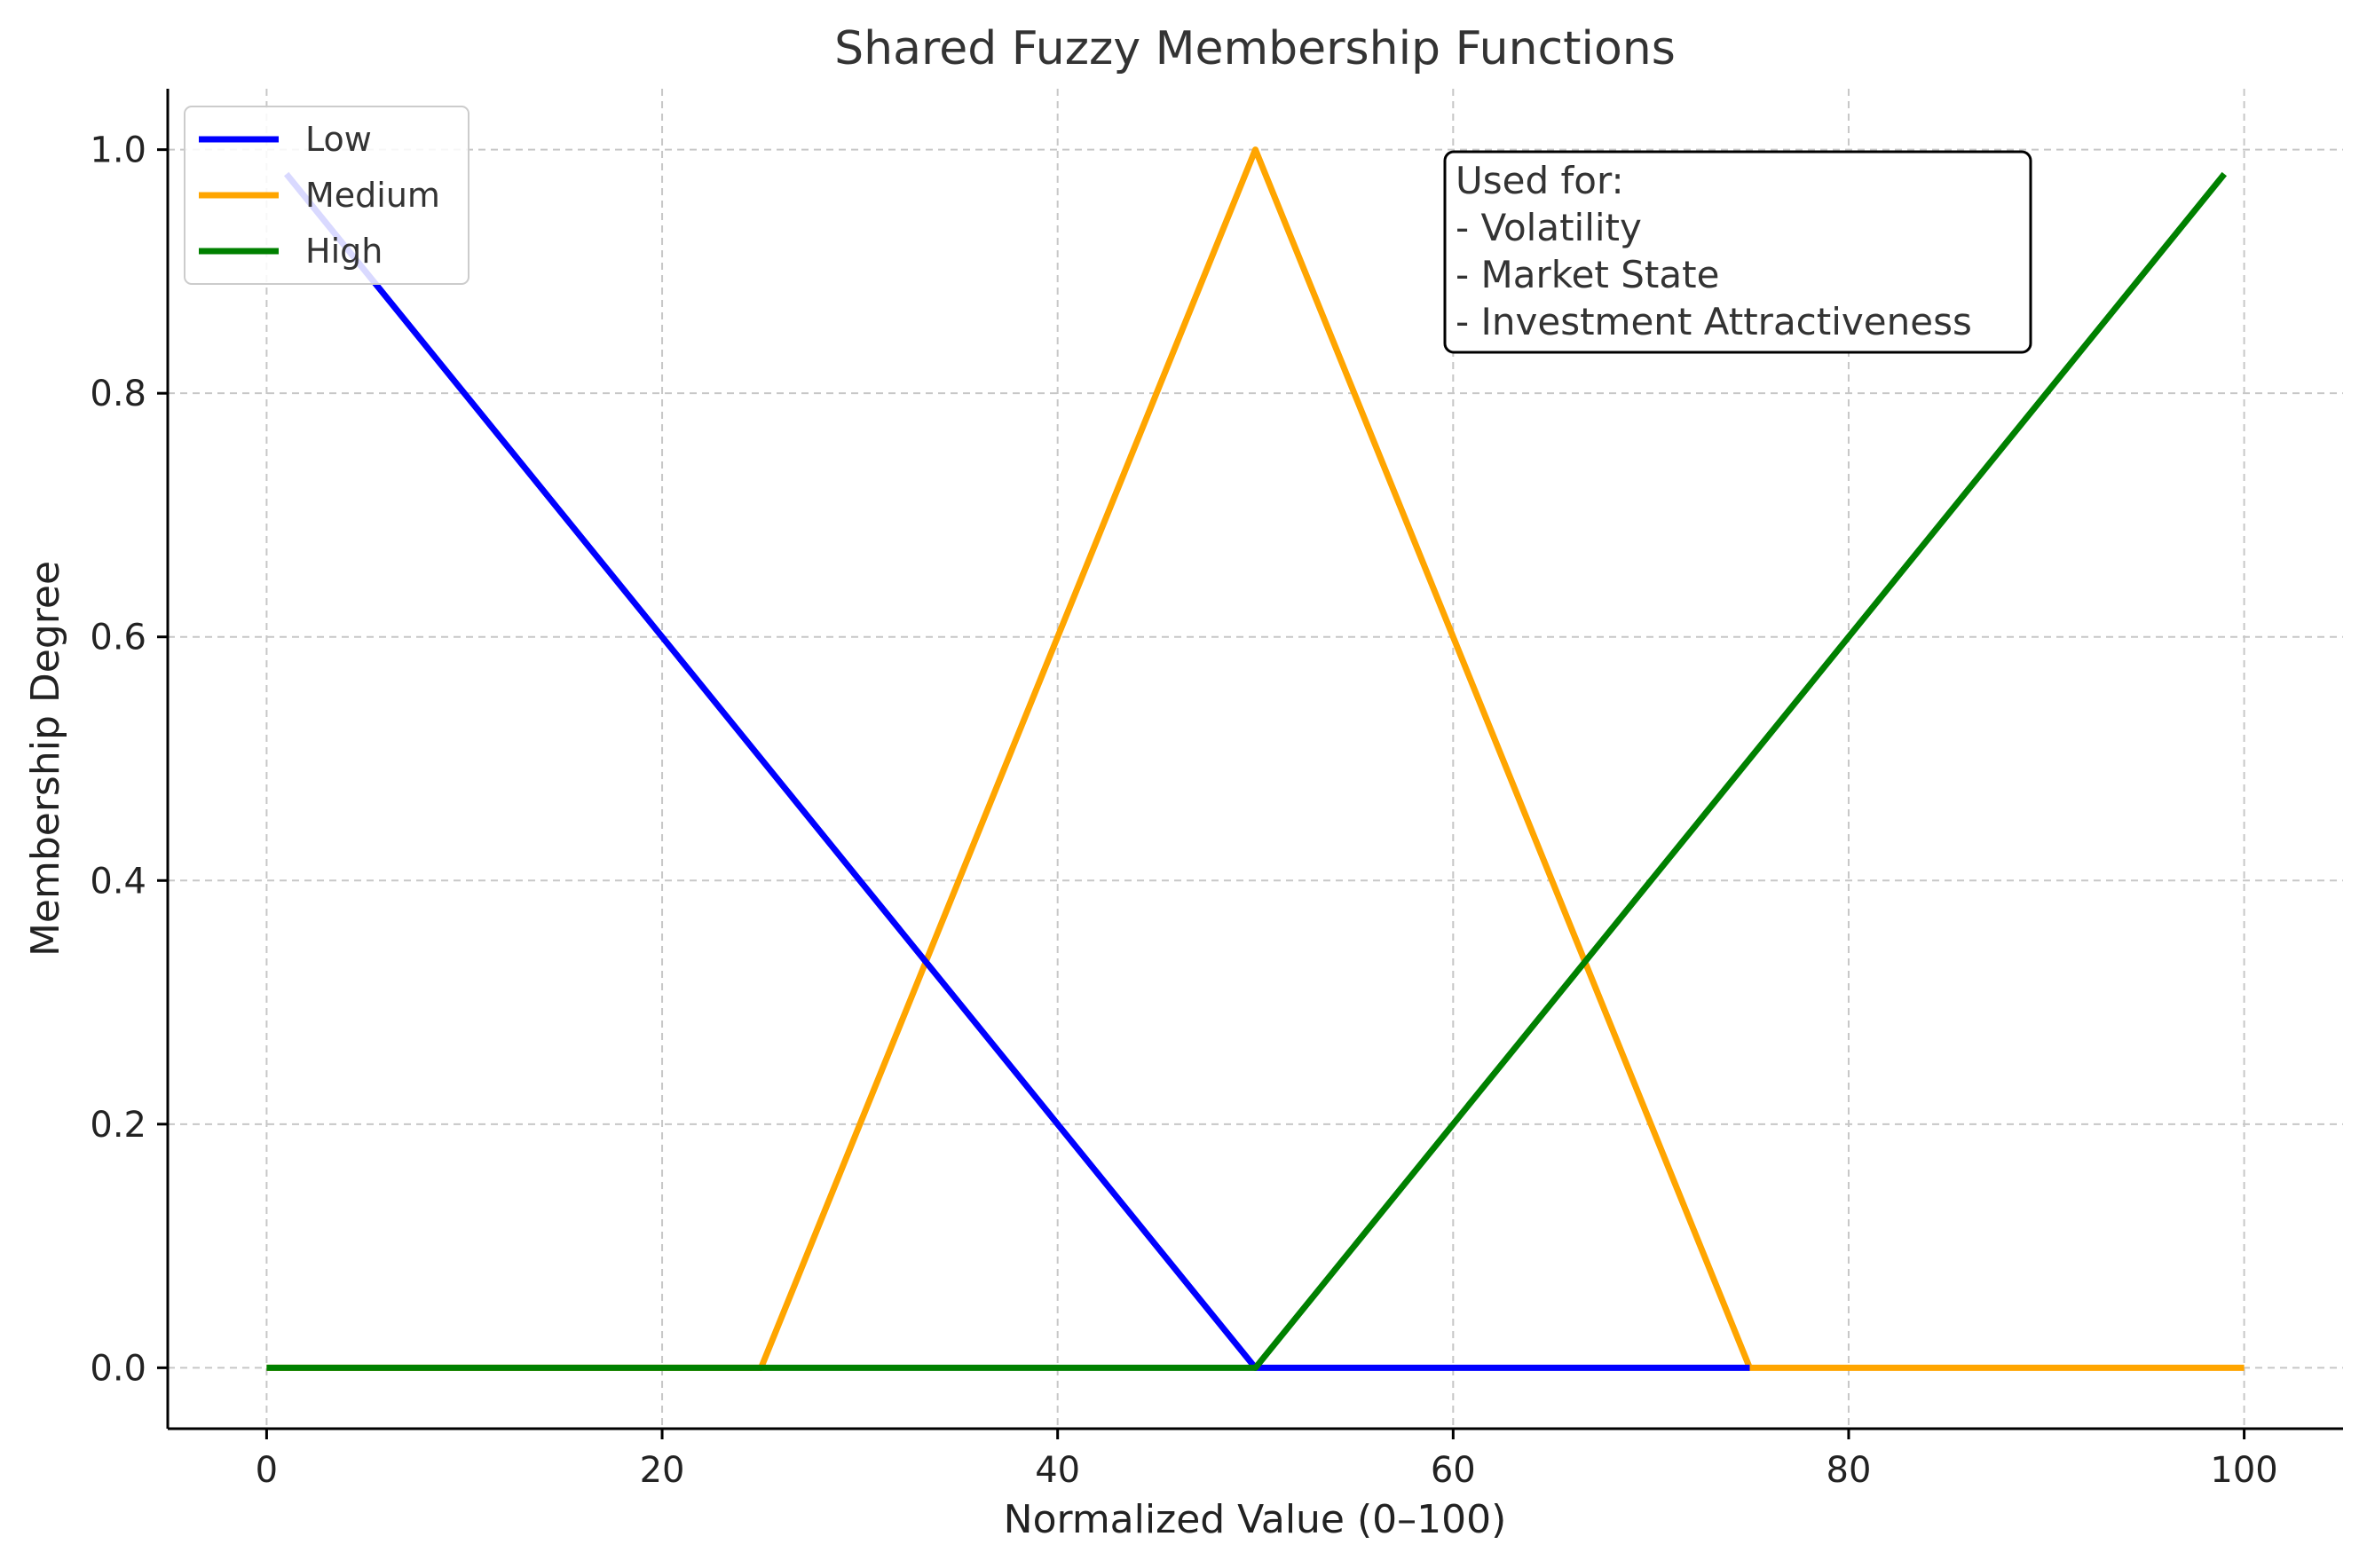 This screenshot has height=1568, width=2367. I want to click on y-axis-label: Membership Degree, so click(45, 759).